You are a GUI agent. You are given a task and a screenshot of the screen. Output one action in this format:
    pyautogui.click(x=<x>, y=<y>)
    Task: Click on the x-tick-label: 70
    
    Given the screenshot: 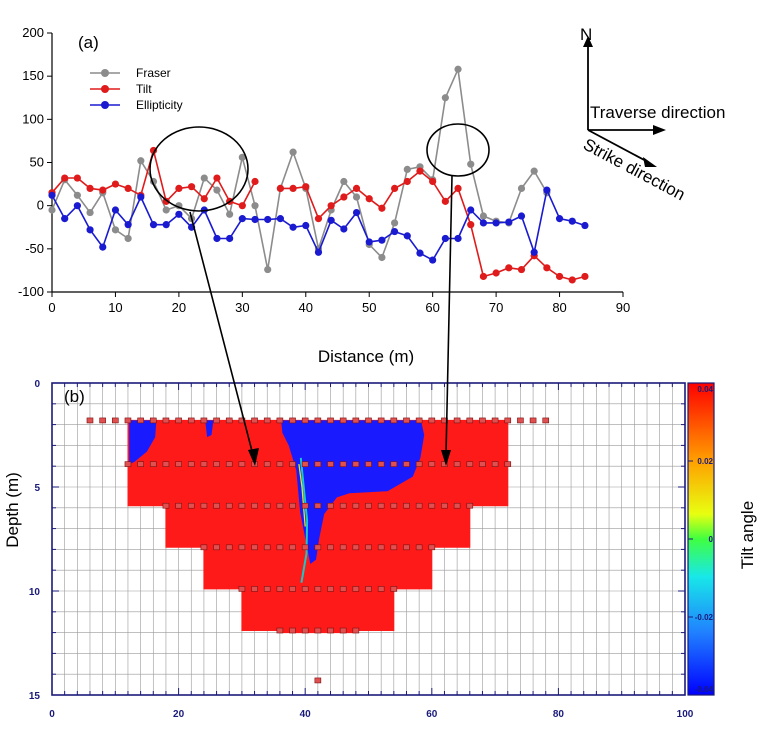 What is the action you would take?
    pyautogui.click(x=496, y=307)
    